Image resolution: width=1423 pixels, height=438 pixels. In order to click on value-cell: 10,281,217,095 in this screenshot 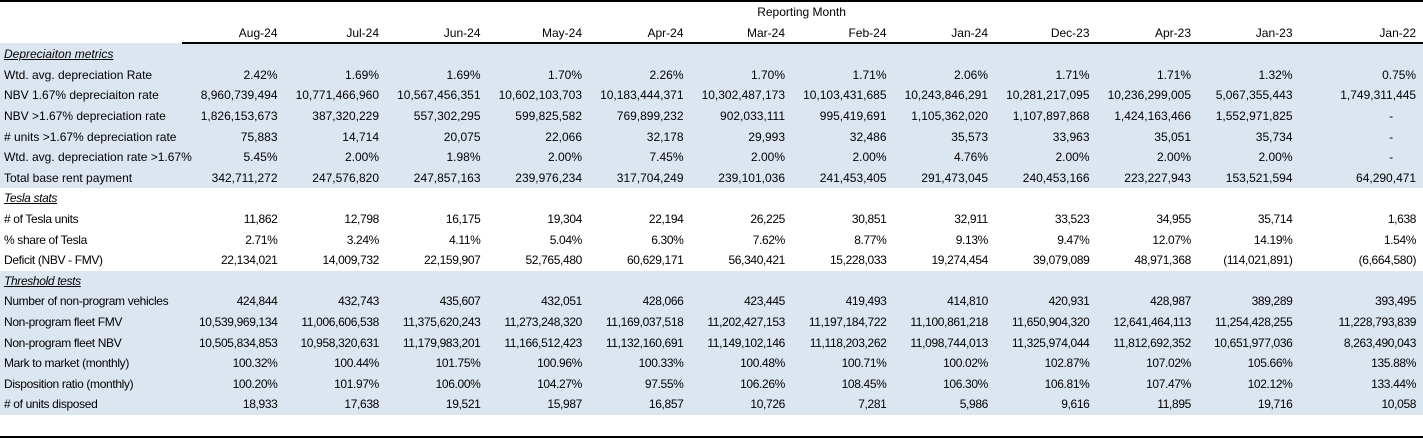, I will do `click(1045, 95)`.